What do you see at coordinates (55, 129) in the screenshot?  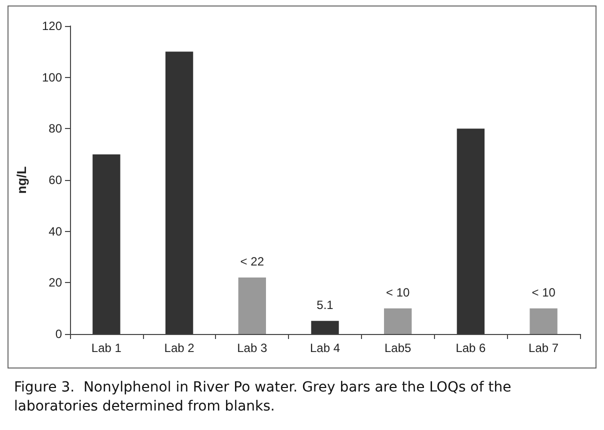 I see `y-tick-label: 80` at bounding box center [55, 129].